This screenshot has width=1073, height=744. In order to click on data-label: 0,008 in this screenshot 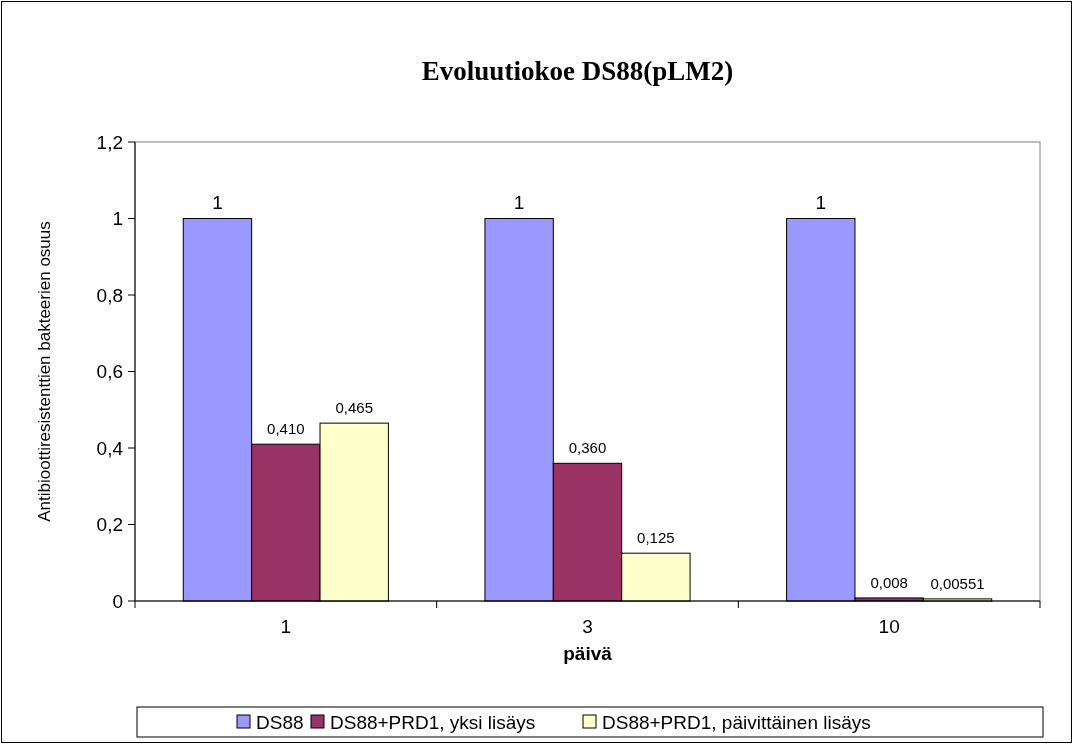, I will do `click(889, 582)`.